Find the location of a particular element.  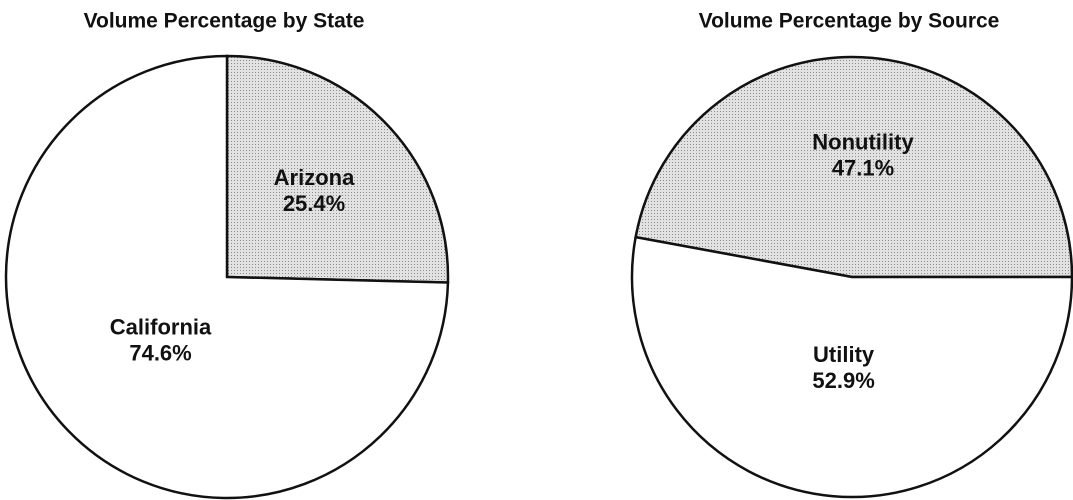

slice-label: California is located at coordinates (161, 327).